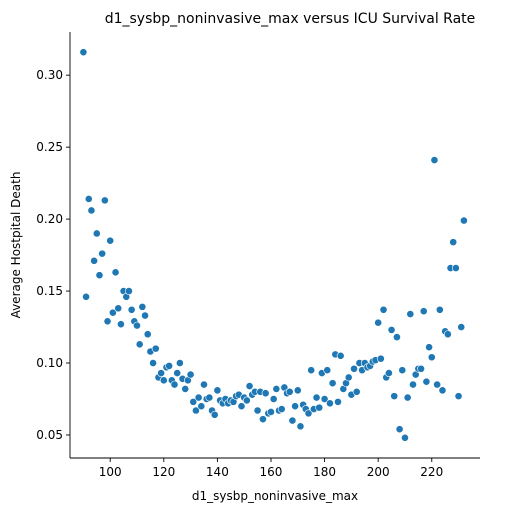 The width and height of the screenshot is (505, 512). What do you see at coordinates (53, 255) in the screenshot?
I see `y-axis: 0.05 0.10 0.15 0.20 0.25 0.30` at bounding box center [53, 255].